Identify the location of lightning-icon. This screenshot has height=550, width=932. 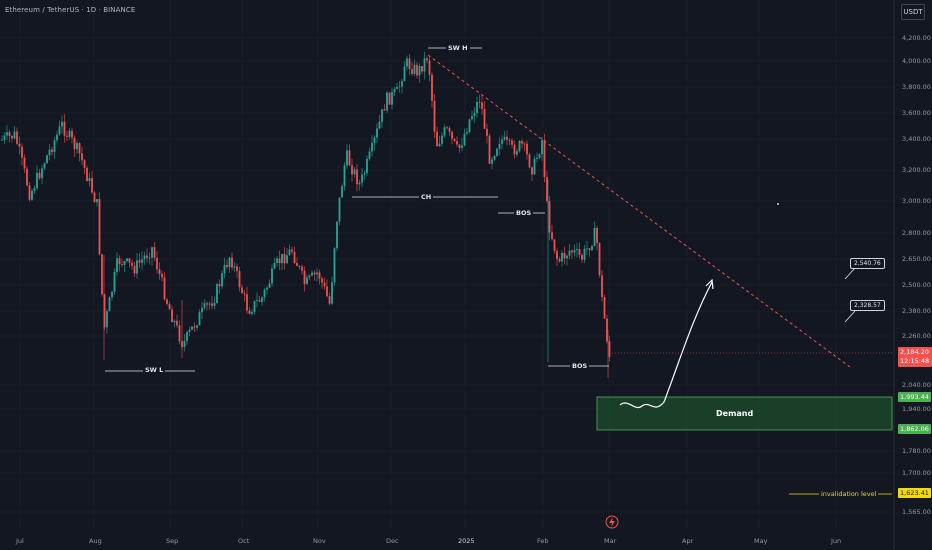
(612, 522).